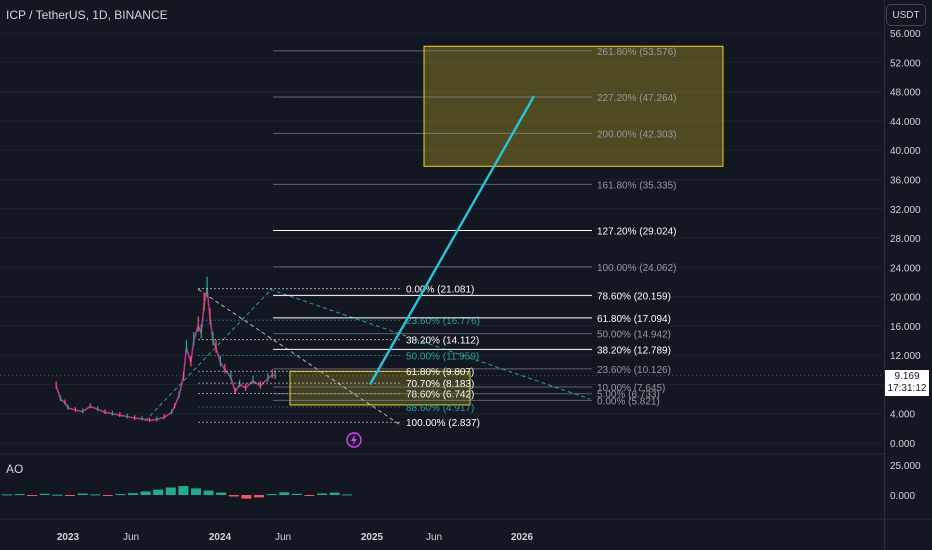 The width and height of the screenshot is (932, 550). What do you see at coordinates (637, 232) in the screenshot?
I see `fib-extension-label: 127.20% (29.024)` at bounding box center [637, 232].